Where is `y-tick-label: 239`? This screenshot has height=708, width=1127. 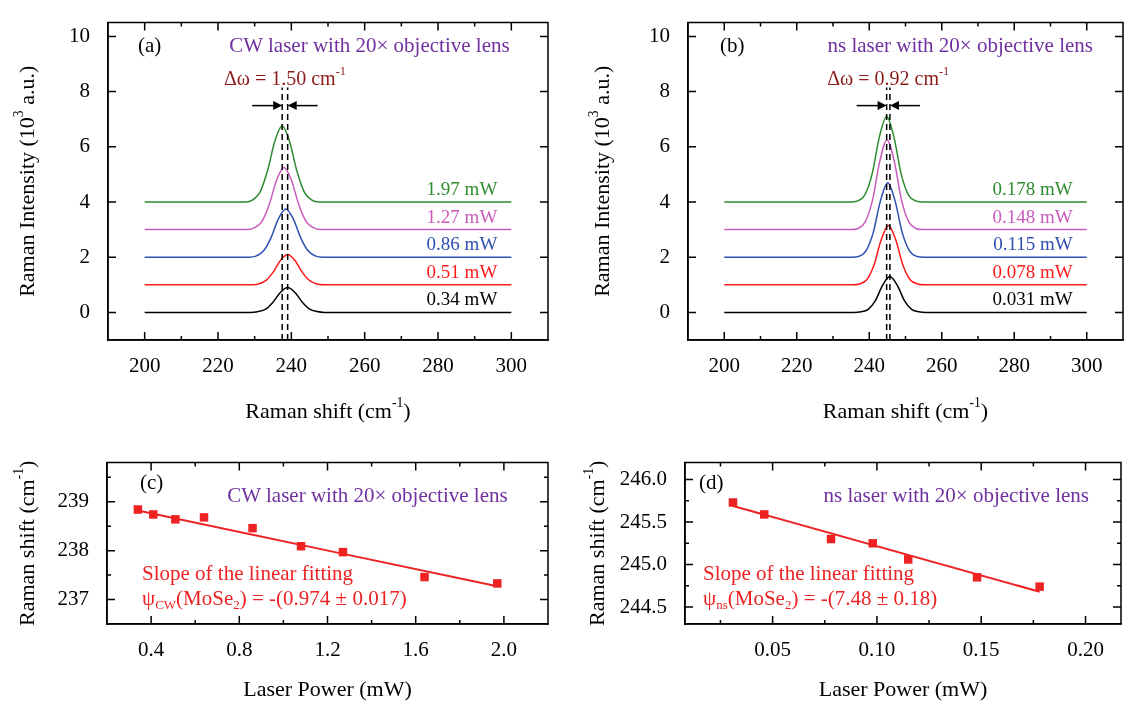
y-tick-label: 239 is located at coordinates (73, 500).